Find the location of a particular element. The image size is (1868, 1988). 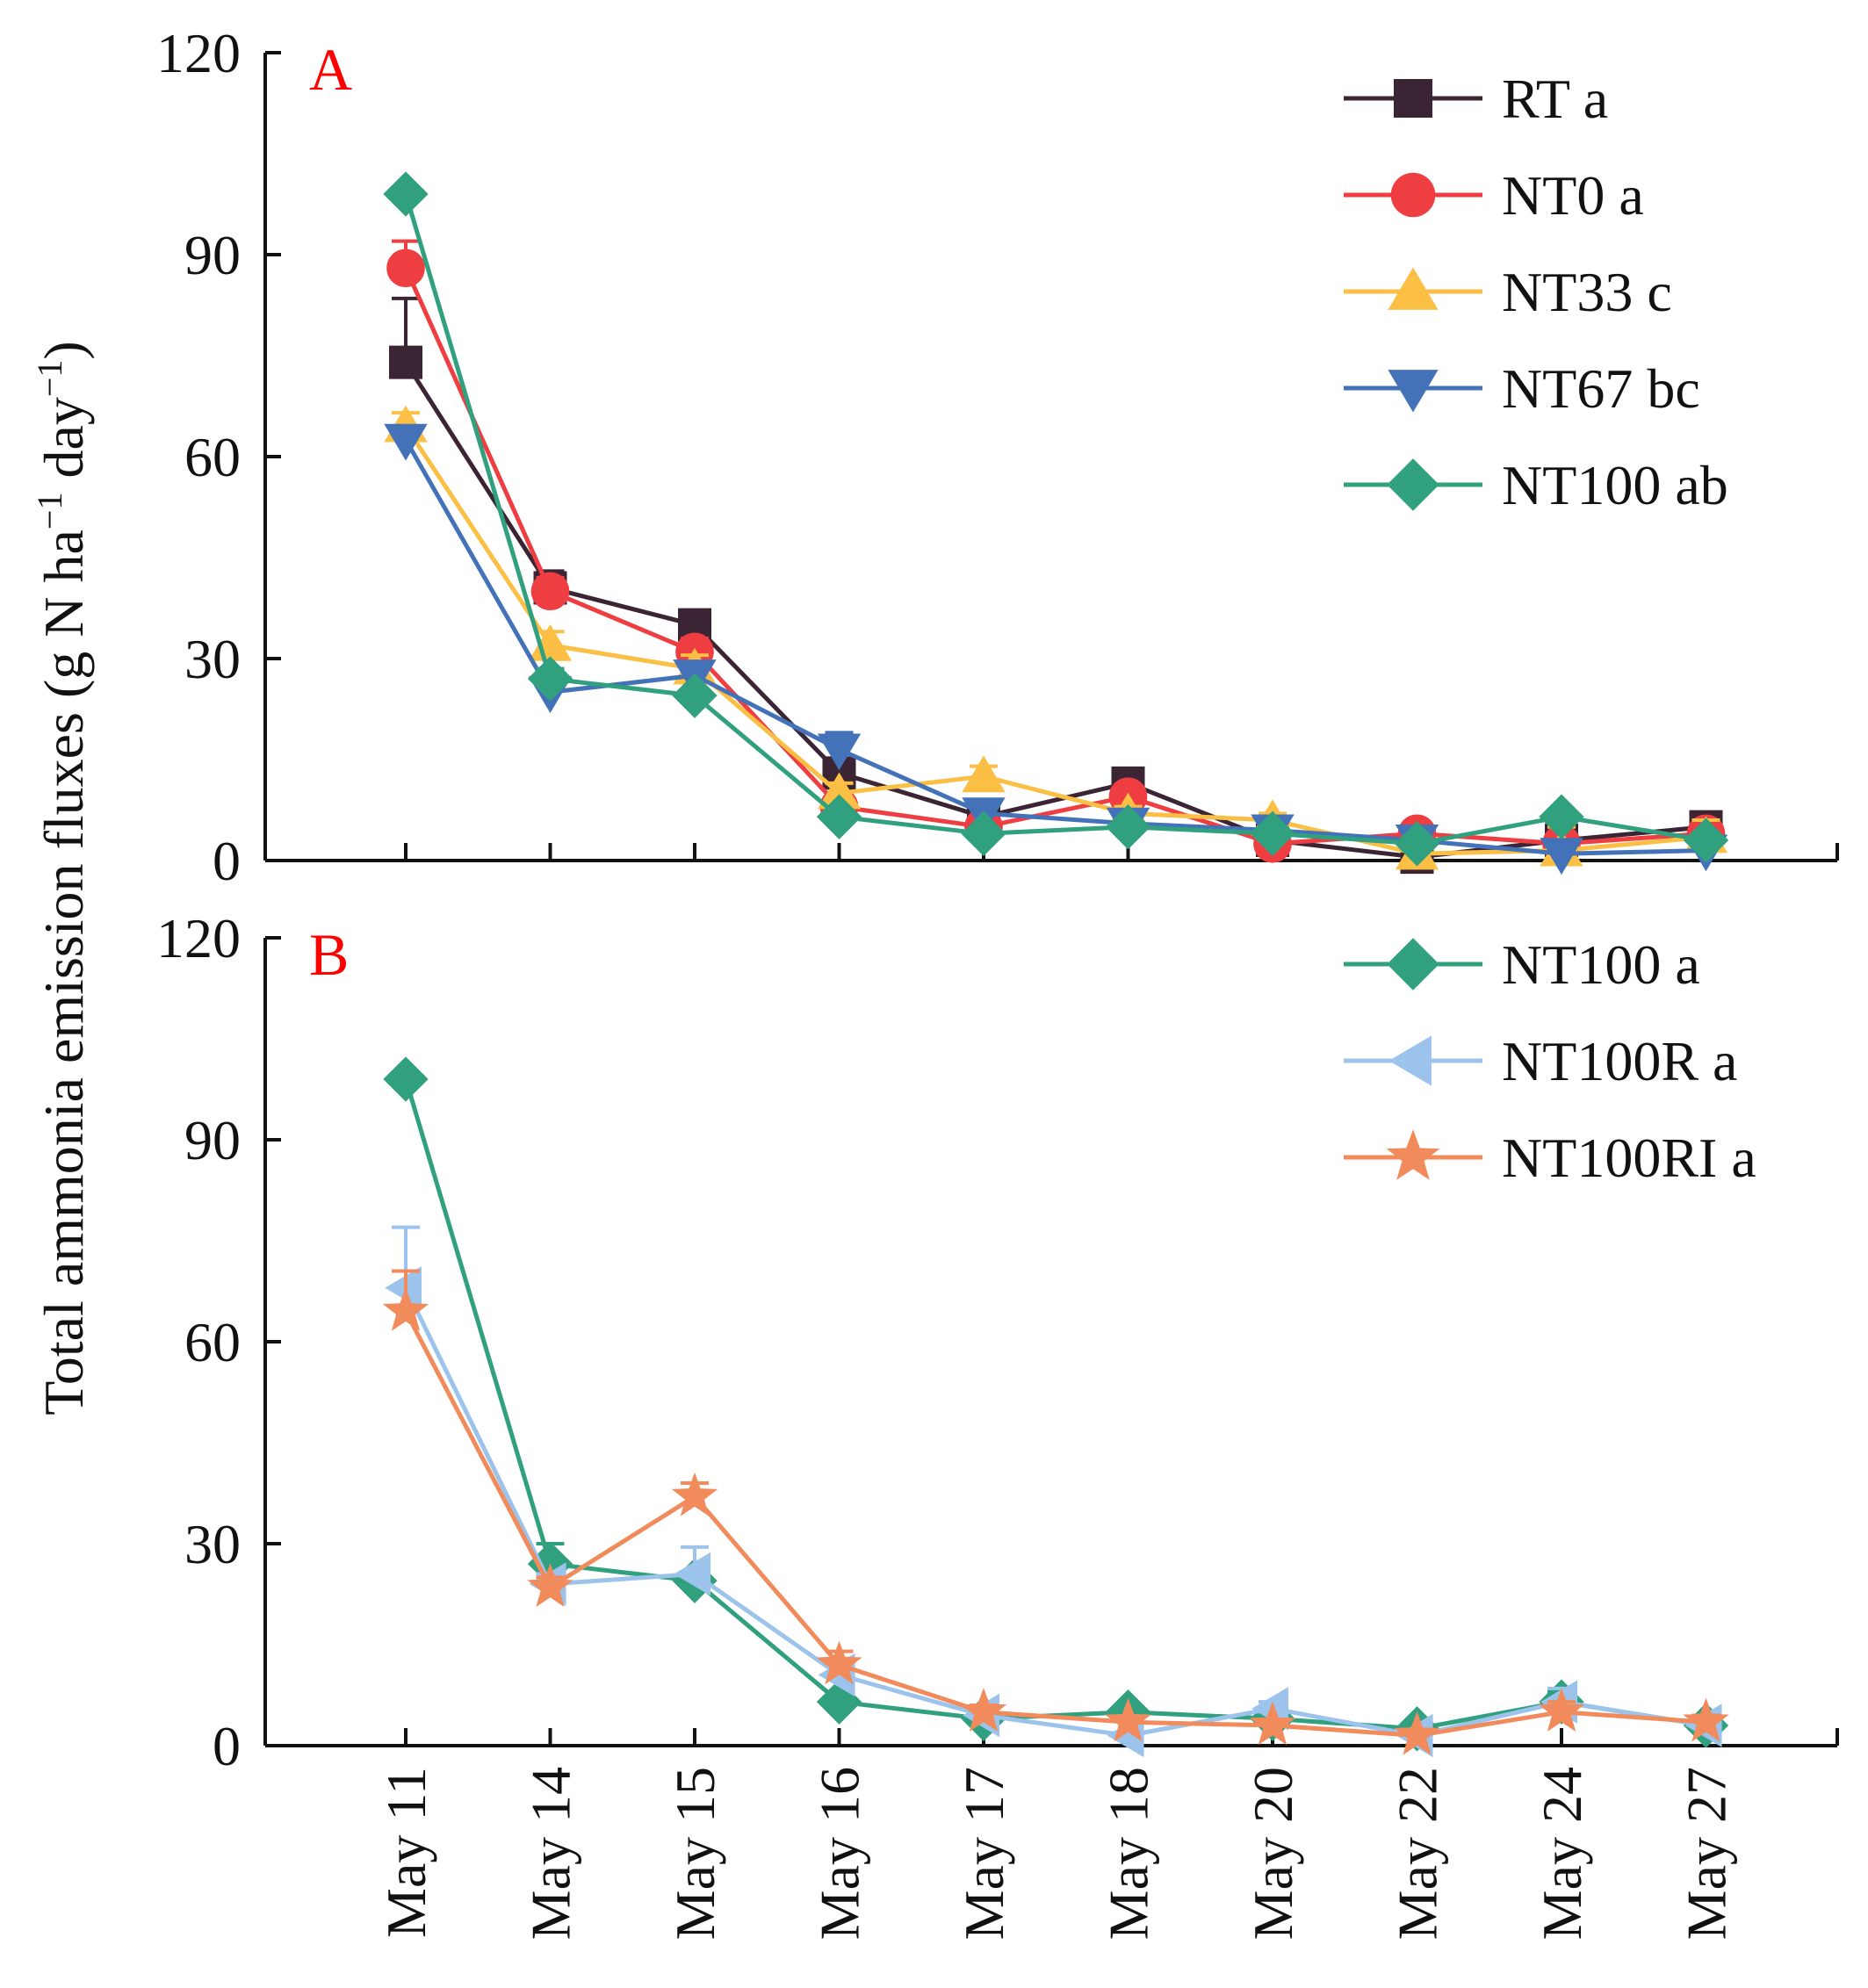

y-tick-label-b-90: 90 is located at coordinates (212, 1140).